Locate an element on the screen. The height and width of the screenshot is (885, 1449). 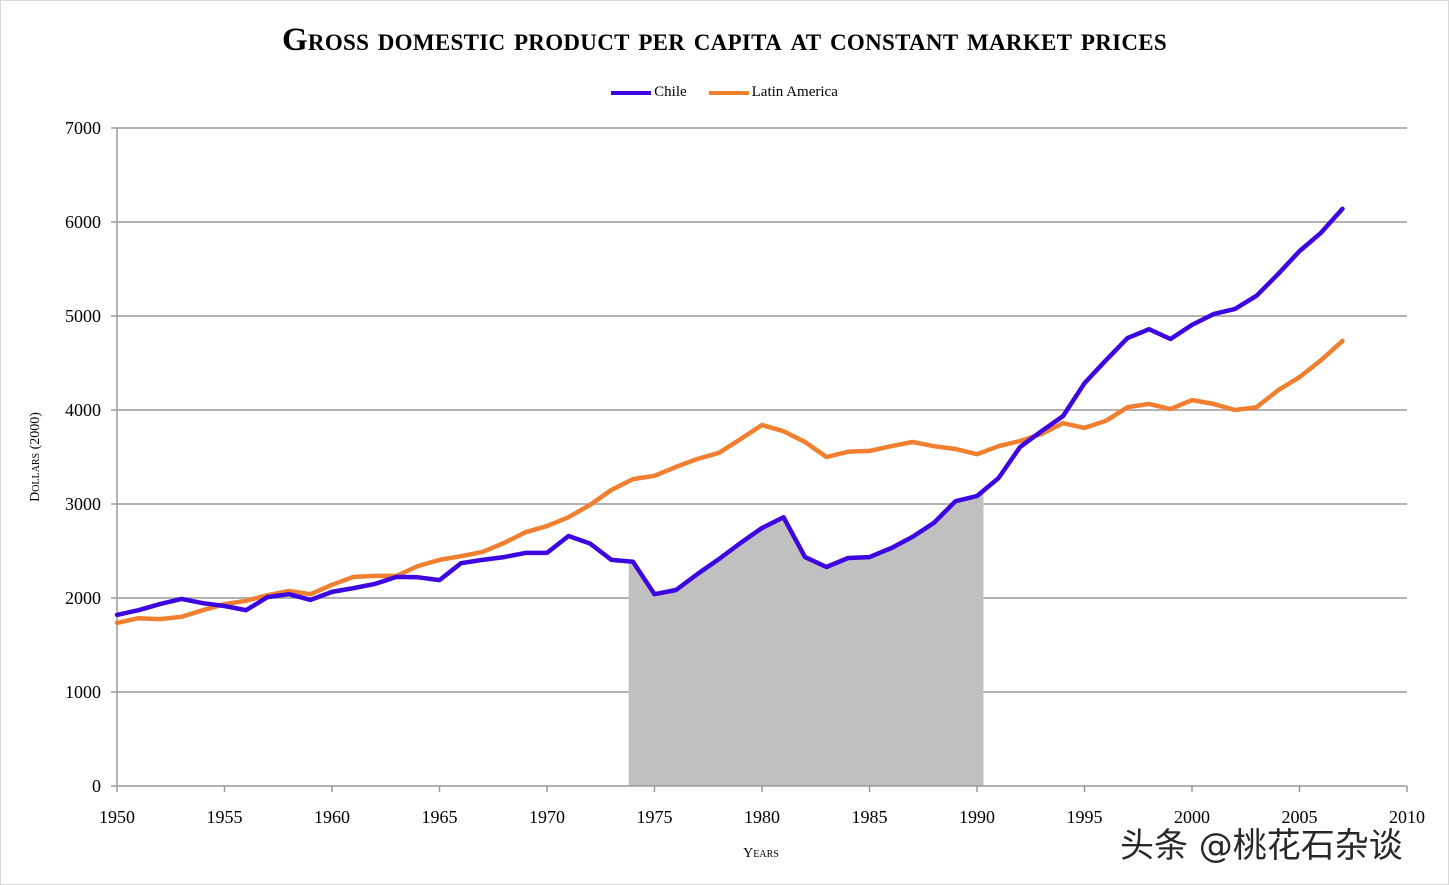
y-tick-label-3000: 3000 is located at coordinates (83, 504).